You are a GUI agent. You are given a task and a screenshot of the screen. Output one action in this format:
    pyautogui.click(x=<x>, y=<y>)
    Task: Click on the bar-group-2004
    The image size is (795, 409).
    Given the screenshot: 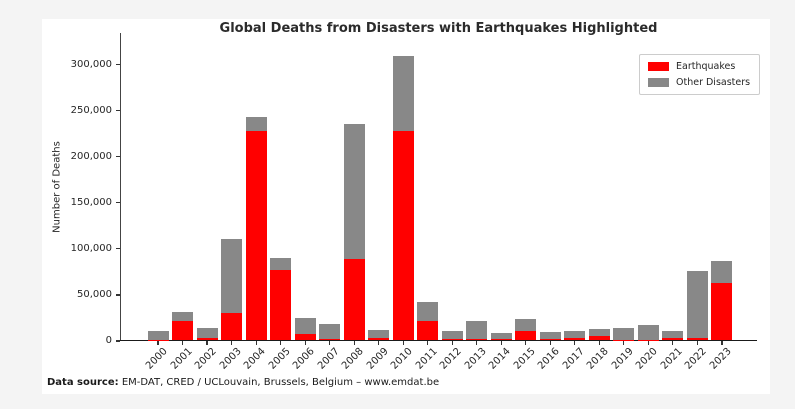 What is the action you would take?
    pyautogui.click(x=256, y=228)
    